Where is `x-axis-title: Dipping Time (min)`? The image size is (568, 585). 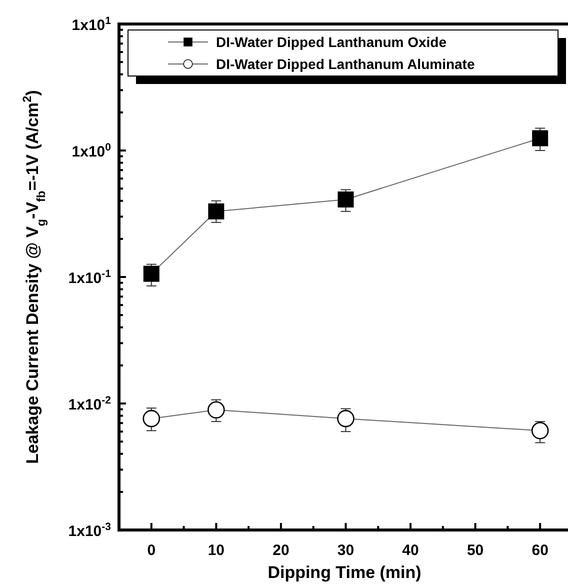
x-axis-title: Dipping Time (min) is located at coordinates (345, 572).